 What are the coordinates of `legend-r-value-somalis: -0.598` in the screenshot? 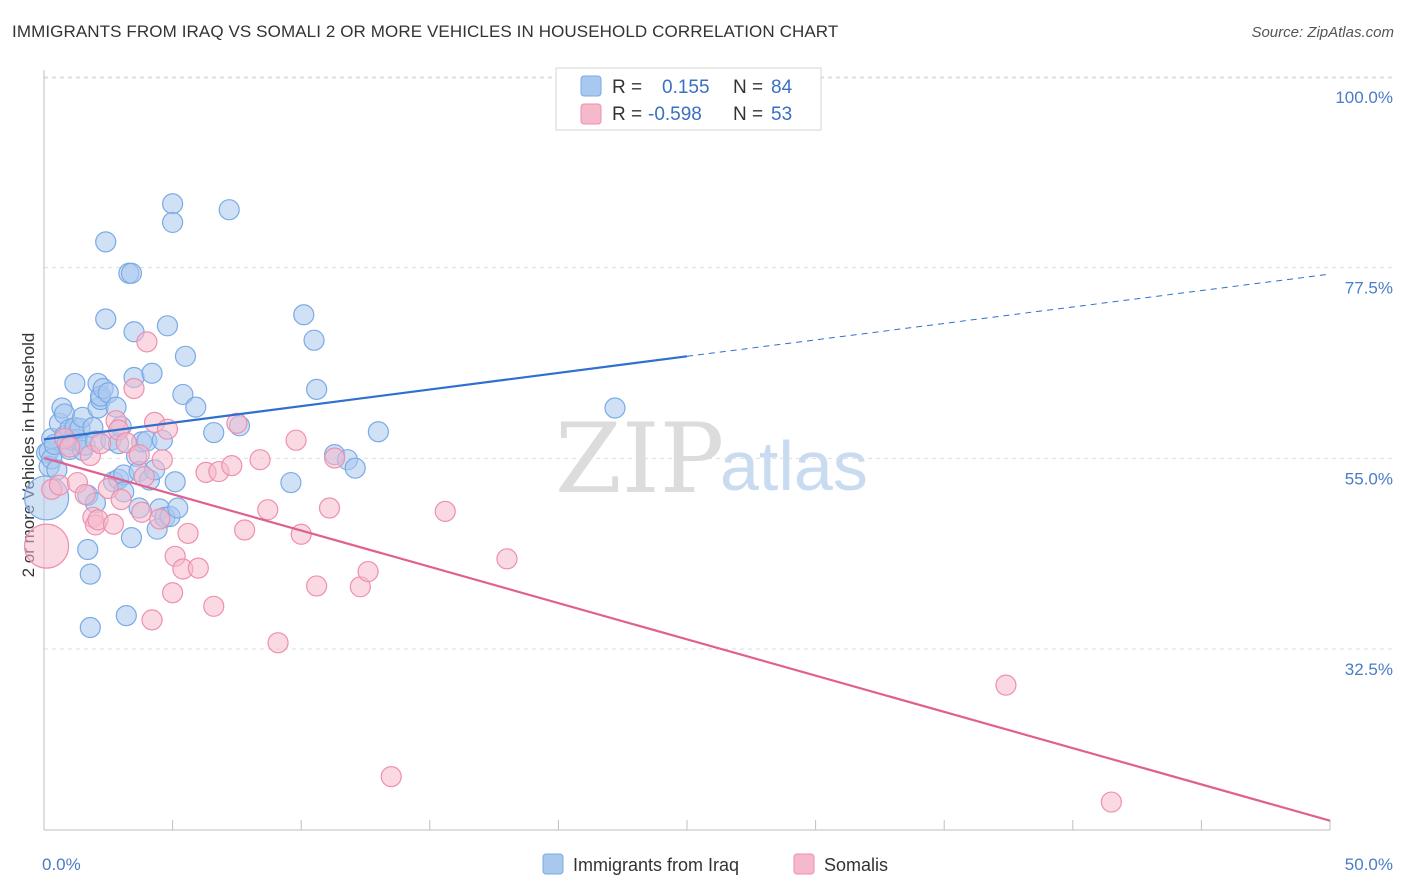 It's located at (675, 114).